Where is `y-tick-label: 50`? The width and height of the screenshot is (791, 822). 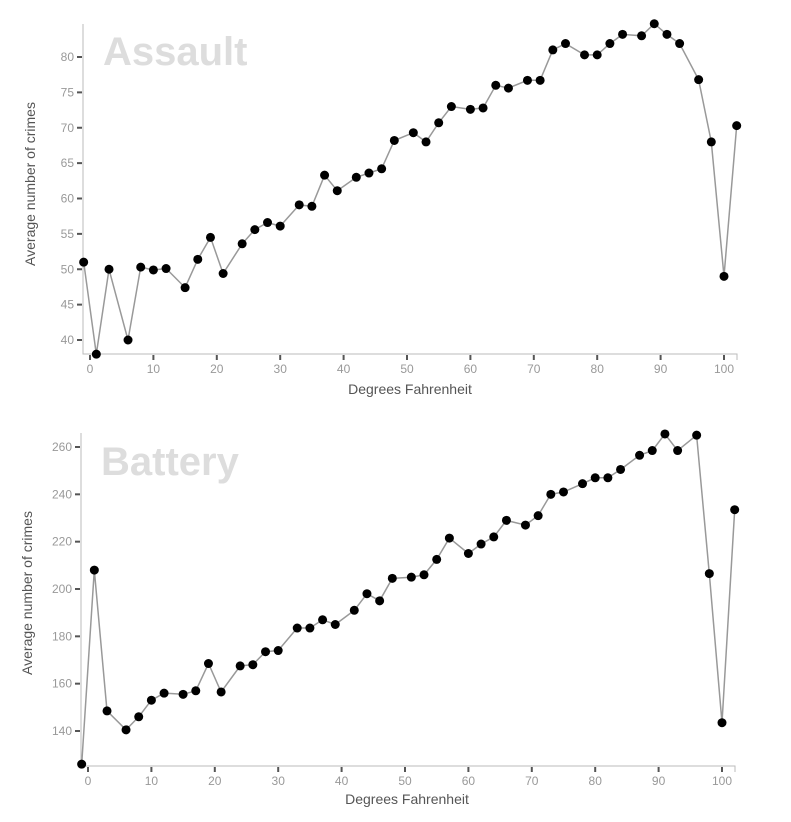 y-tick-label: 50 is located at coordinates (68, 269).